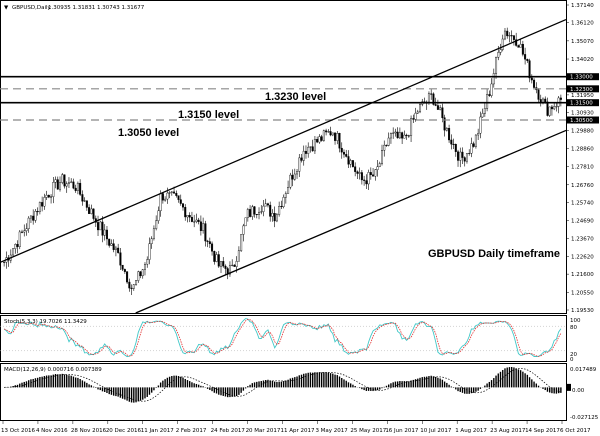 The image size is (600, 436). Describe the element at coordinates (582, 168) in the screenshot. I see `price-tick-label: 1.27810` at that location.